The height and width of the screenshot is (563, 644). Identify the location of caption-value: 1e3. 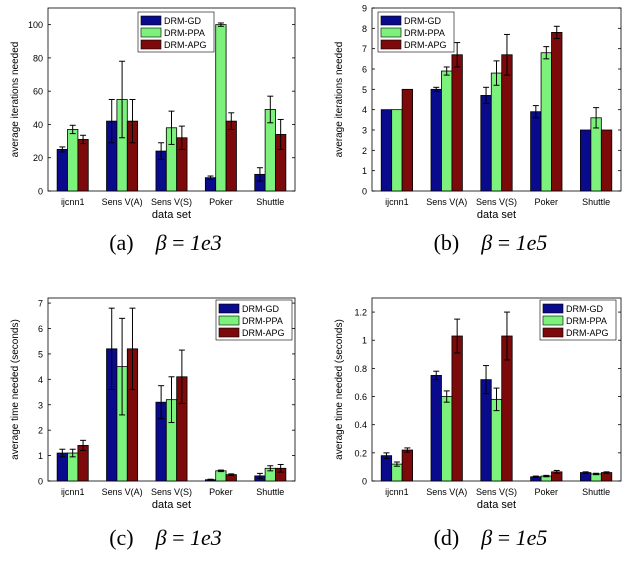
(206, 242).